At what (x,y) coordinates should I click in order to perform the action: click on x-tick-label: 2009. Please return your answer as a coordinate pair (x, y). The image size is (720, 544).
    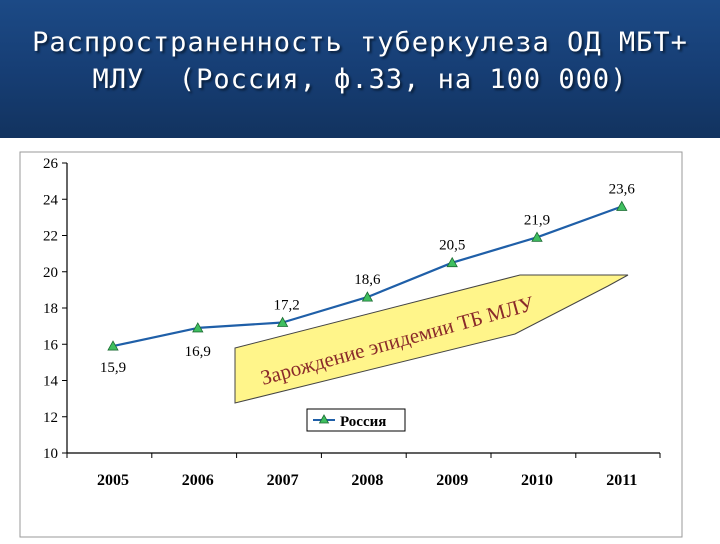
    Looking at the image, I should click on (452, 480).